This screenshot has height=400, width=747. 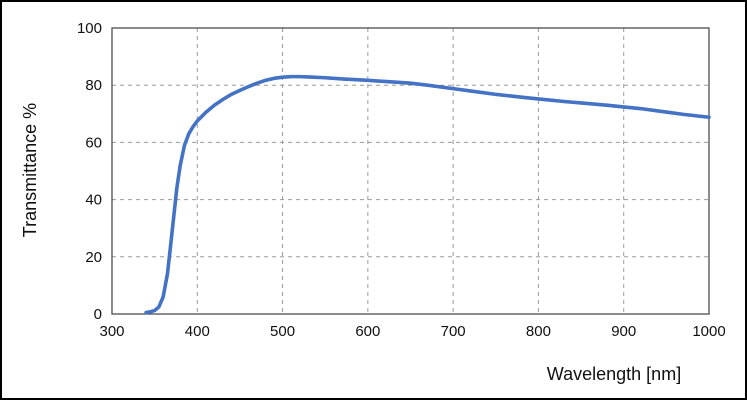 I want to click on y-axis-title: Transmittance %, so click(x=30, y=170).